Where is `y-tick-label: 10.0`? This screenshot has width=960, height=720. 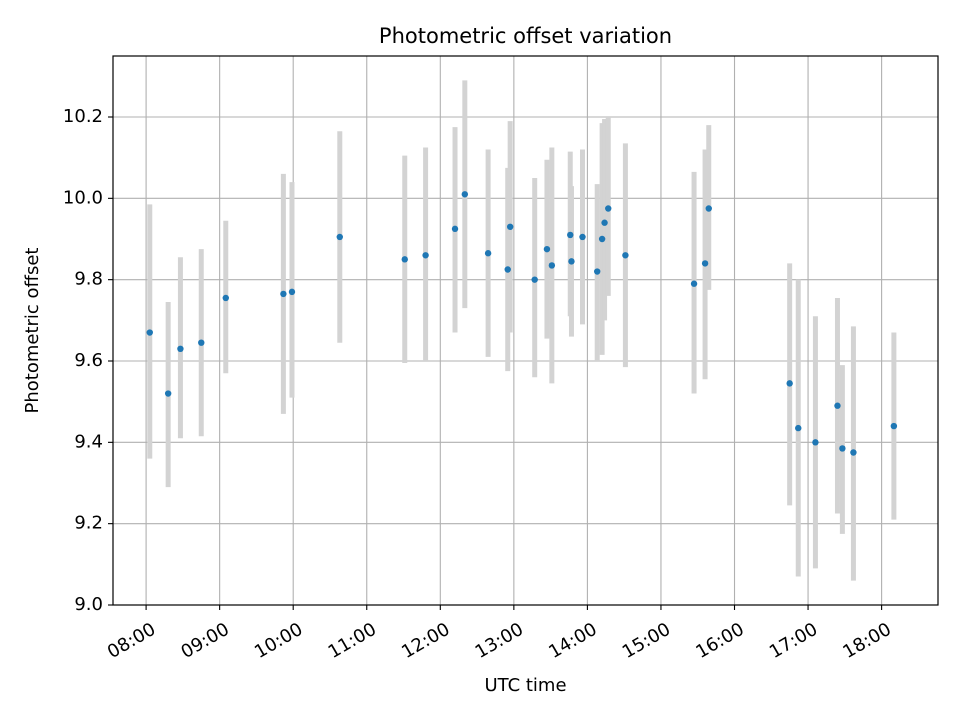
y-tick-label: 10.0 is located at coordinates (83, 197).